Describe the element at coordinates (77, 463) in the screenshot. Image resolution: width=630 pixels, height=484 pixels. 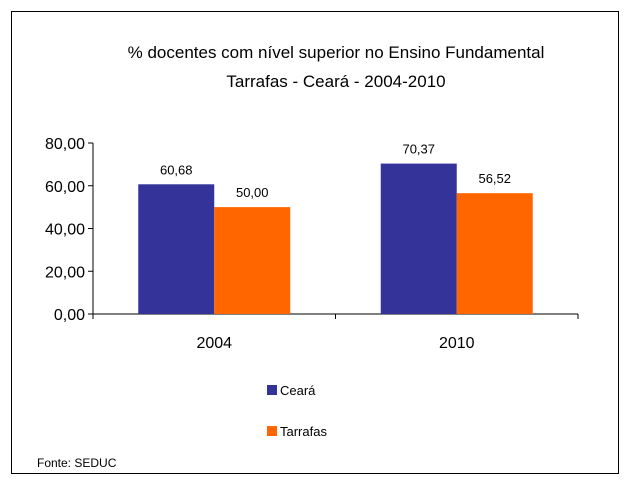
I see `source-note: Fonte: SEDUC` at that location.